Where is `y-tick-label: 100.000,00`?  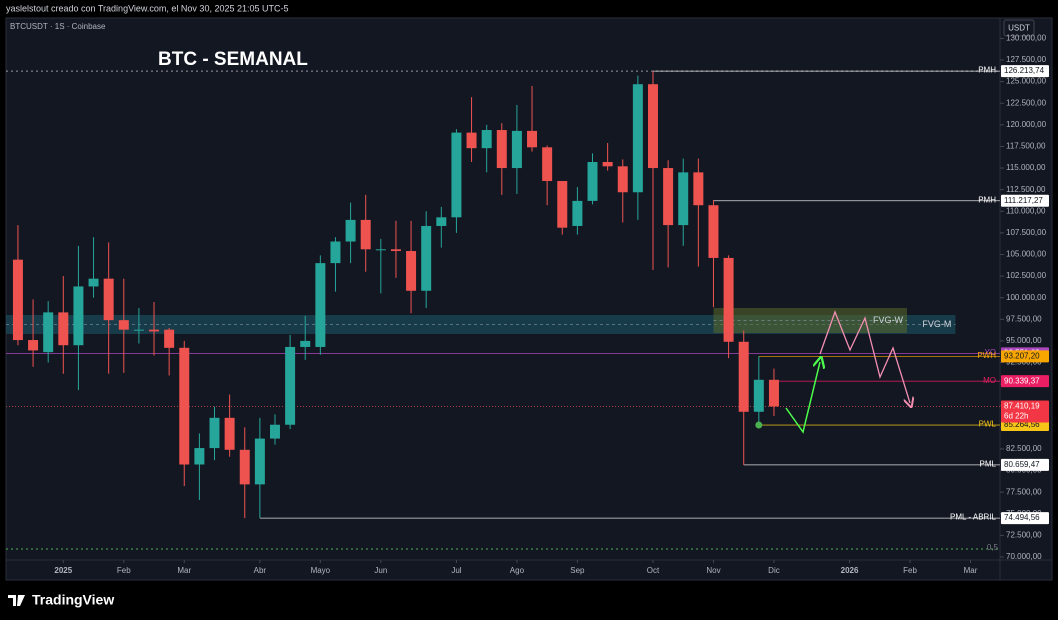
y-tick-label: 100.000,00 is located at coordinates (1026, 297).